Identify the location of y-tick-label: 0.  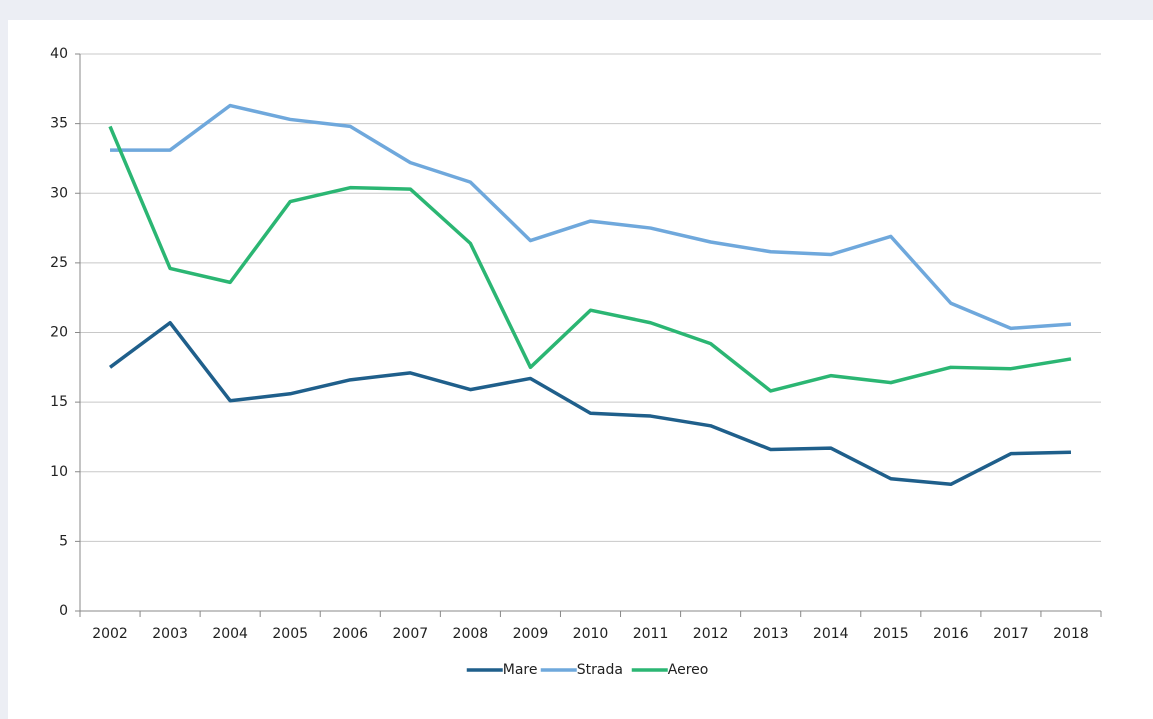
(63, 611).